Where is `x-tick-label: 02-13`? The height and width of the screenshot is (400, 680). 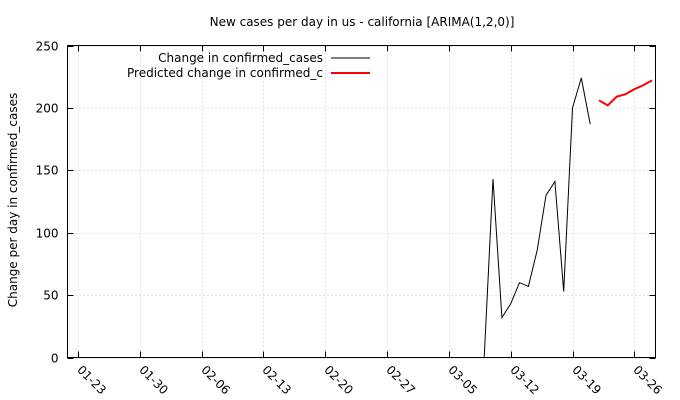 x-tick-label: 02-13 is located at coordinates (276, 380).